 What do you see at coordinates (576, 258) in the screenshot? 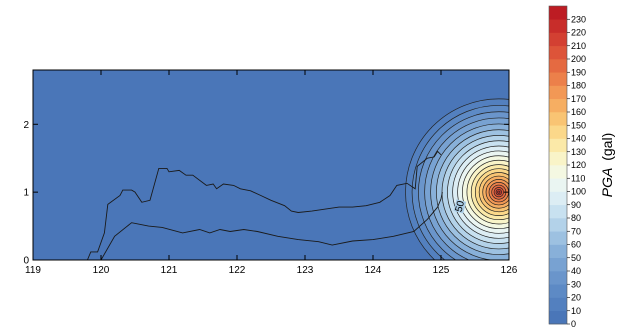
I see `colorbar-tick-label-50: 50` at bounding box center [576, 258].